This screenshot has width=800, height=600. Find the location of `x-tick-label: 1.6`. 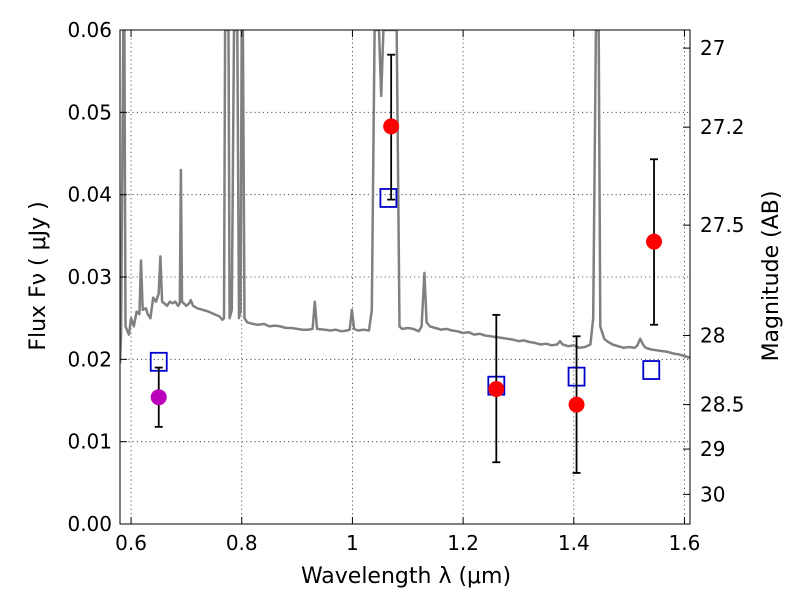

x-tick-label: 1.6 is located at coordinates (685, 543).